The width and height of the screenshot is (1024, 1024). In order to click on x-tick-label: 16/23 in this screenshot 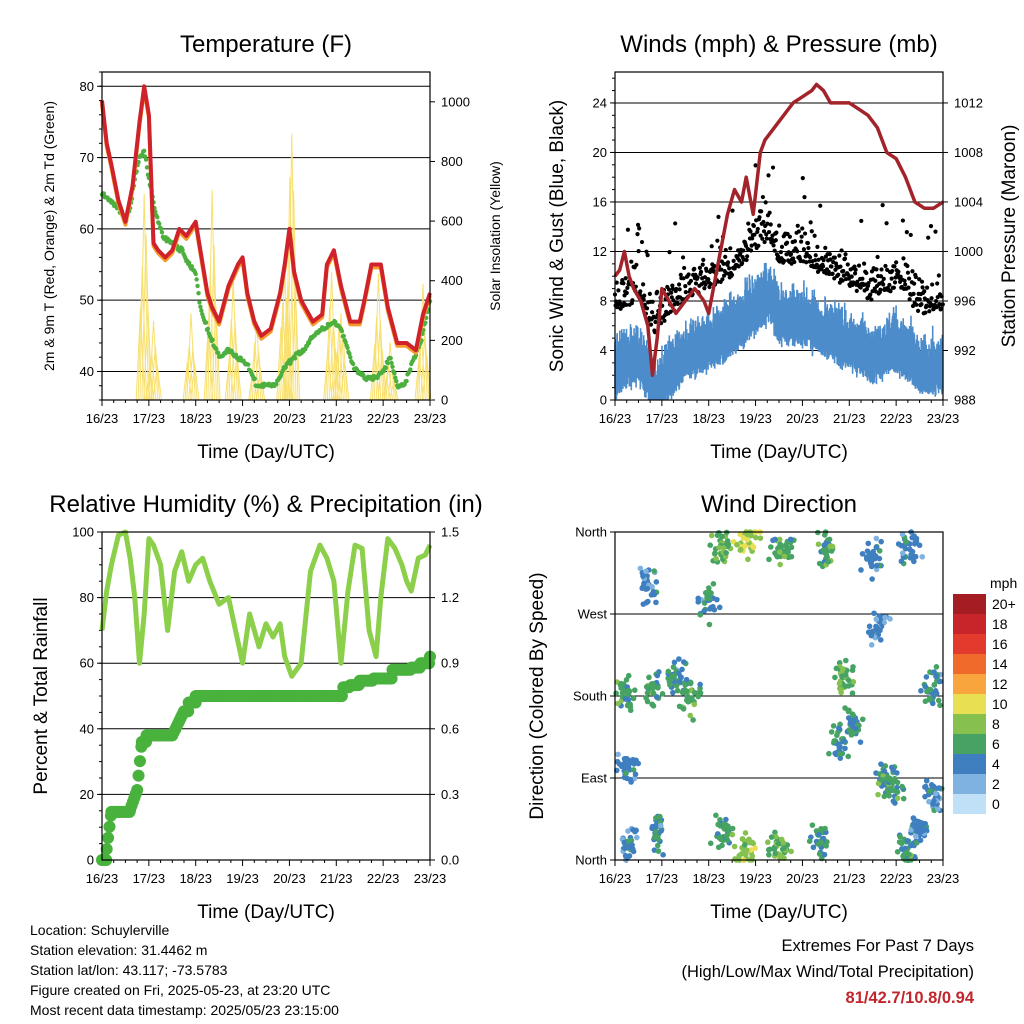, I will do `click(615, 878)`.